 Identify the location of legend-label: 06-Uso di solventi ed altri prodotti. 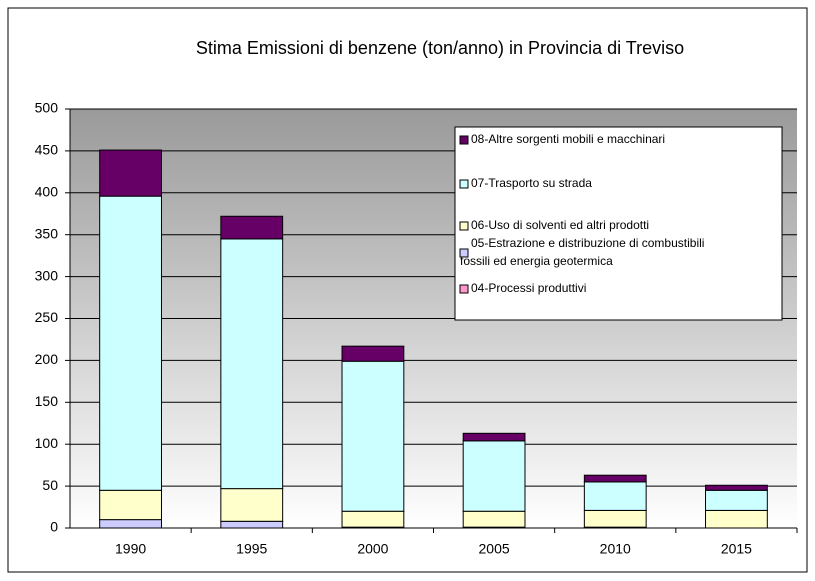
(560, 225).